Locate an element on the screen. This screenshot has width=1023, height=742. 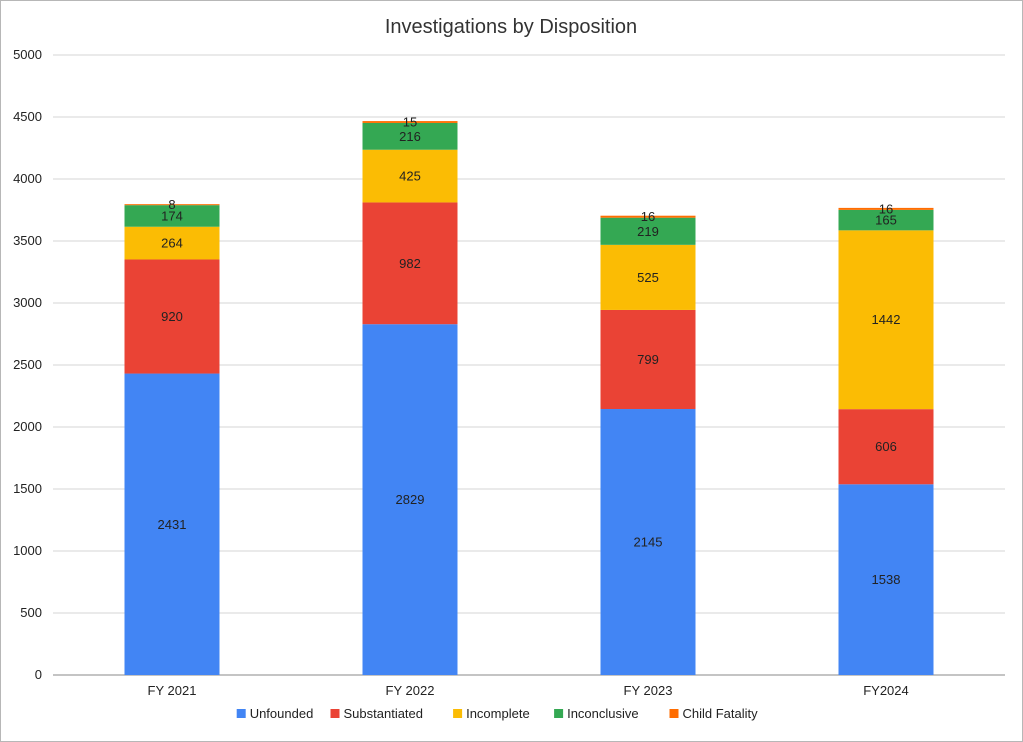
bar-fy-2021-child-fatality is located at coordinates (172, 205).